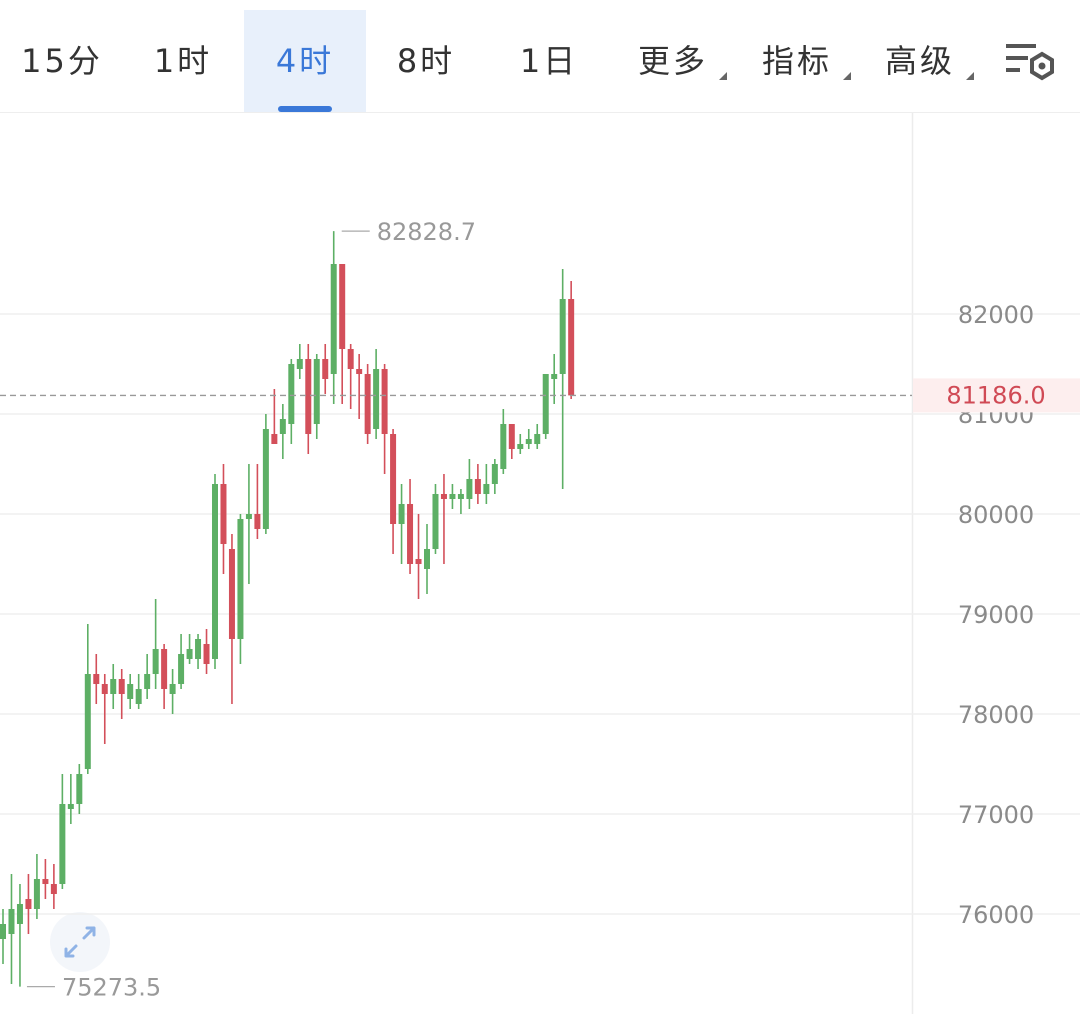  Describe the element at coordinates (996, 815) in the screenshot. I see `y-tick-label: 77000` at that location.